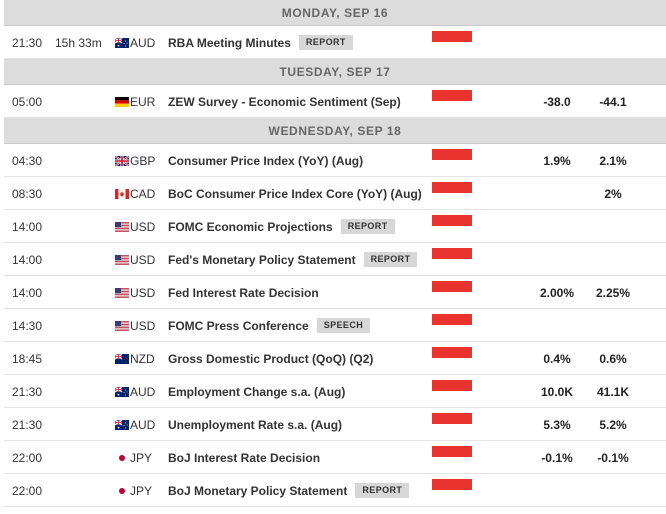 This screenshot has height=514, width=666. I want to click on japan-flag-icon, so click(122, 490).